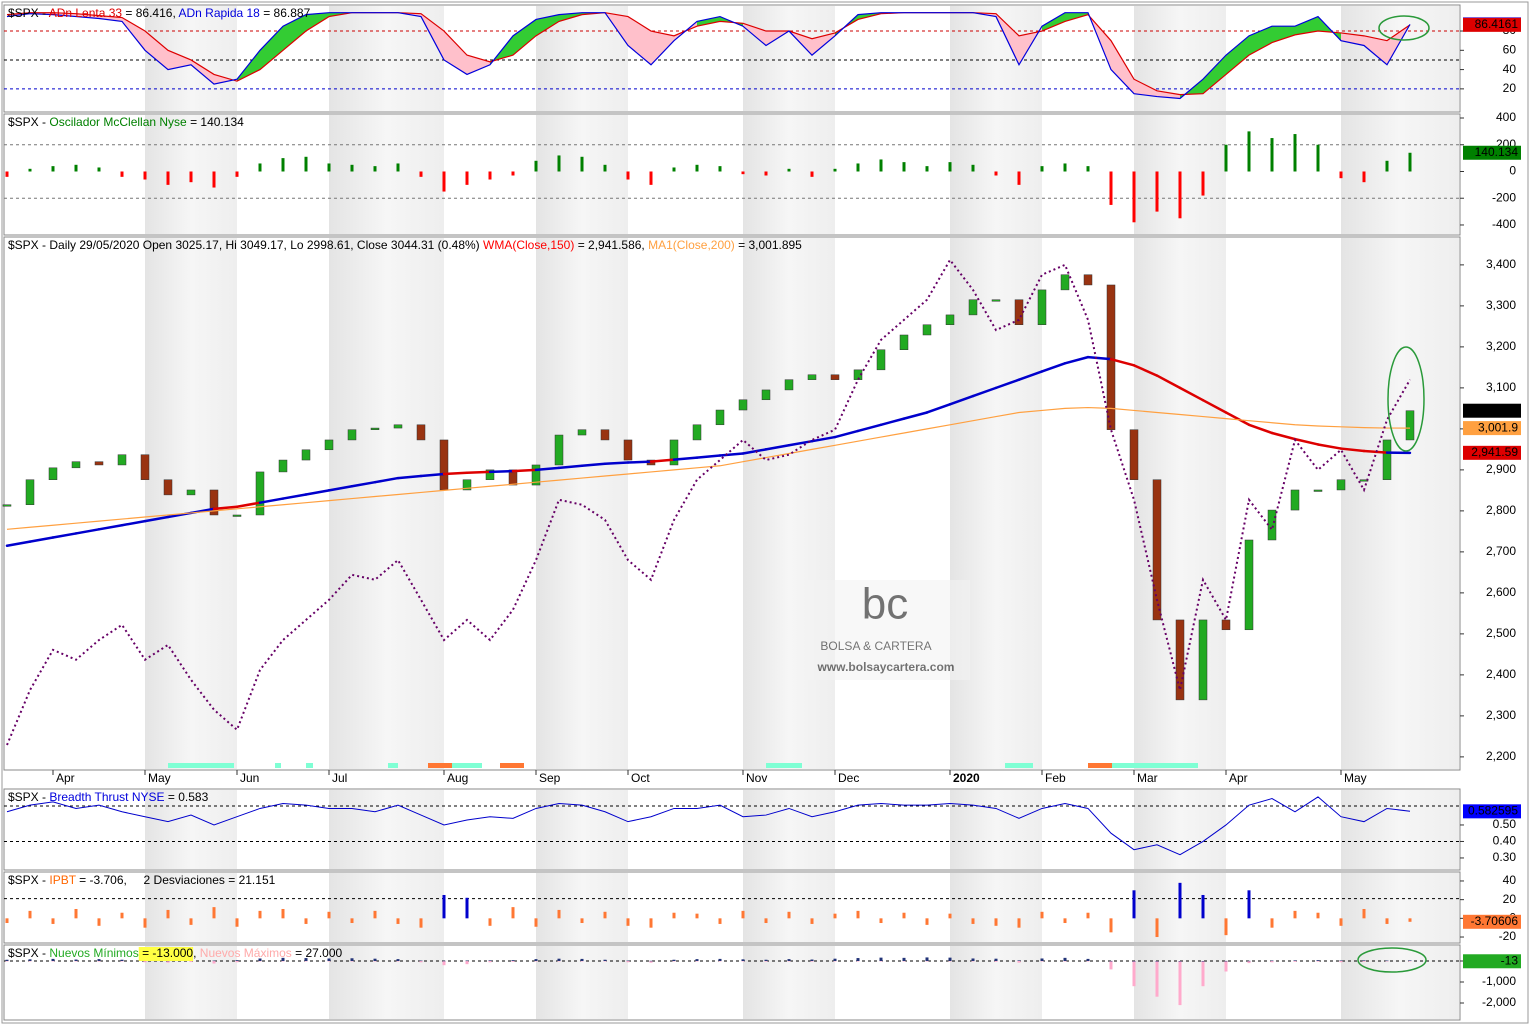 The image size is (1531, 1027). What do you see at coordinates (1501, 510) in the screenshot?
I see `y-tick-label: 2,800` at bounding box center [1501, 510].